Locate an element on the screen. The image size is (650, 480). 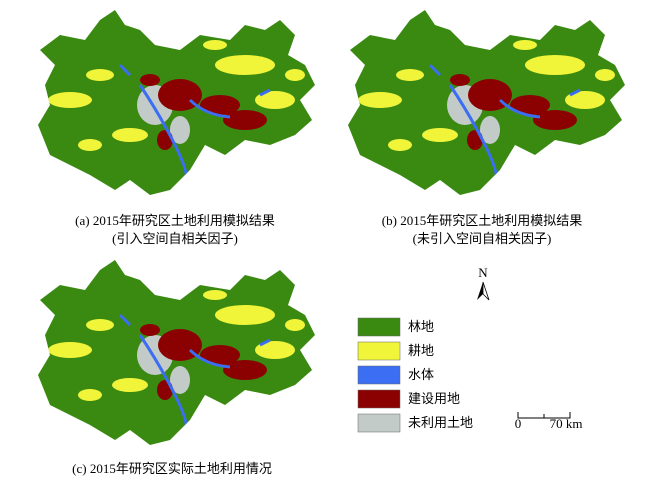
scale-label: 70 km is located at coordinates (566, 423).